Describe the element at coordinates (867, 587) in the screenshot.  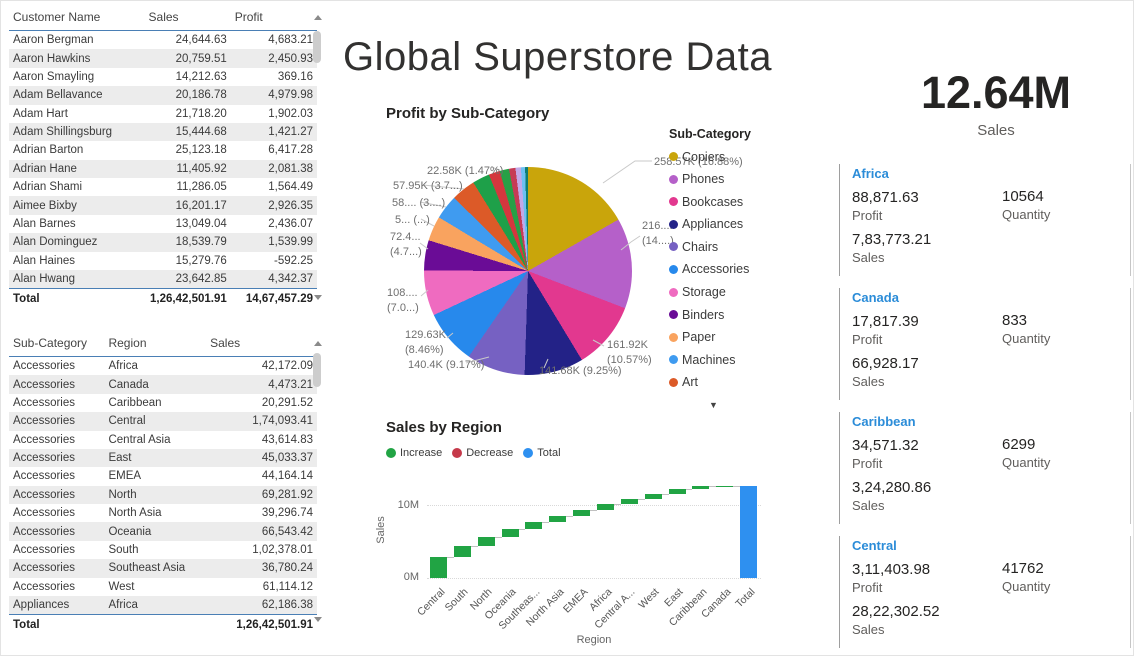
I see `profit-label: Profit` at that location.